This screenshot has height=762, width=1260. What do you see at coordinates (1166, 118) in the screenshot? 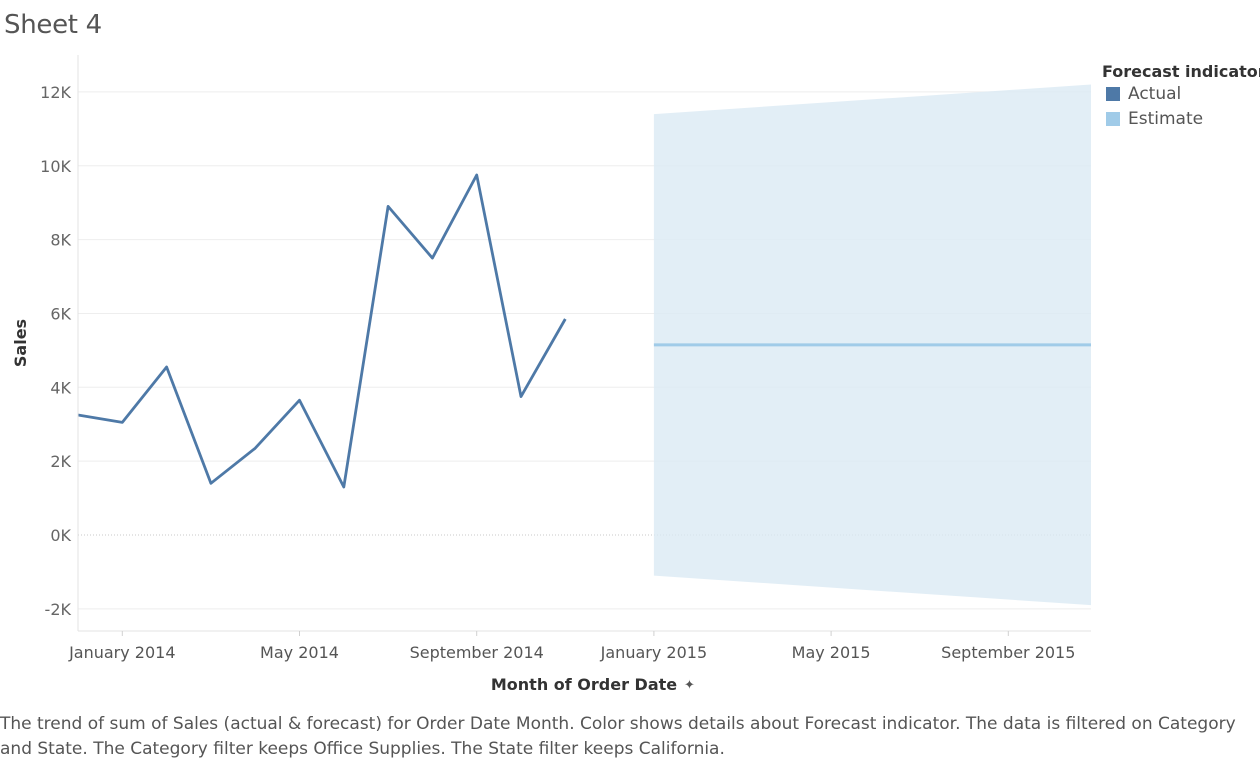
I see `legend-label: Estimate` at bounding box center [1166, 118].